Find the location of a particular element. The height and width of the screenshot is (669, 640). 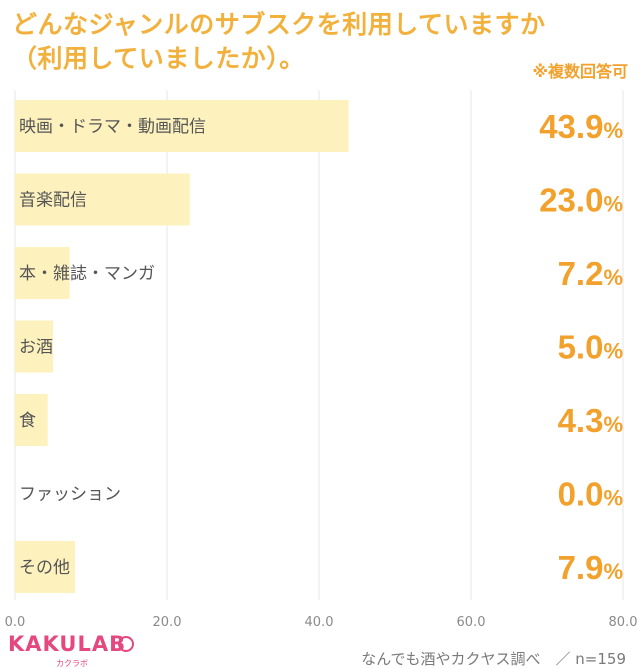

x-tick-label: 0.0 is located at coordinates (15, 622).